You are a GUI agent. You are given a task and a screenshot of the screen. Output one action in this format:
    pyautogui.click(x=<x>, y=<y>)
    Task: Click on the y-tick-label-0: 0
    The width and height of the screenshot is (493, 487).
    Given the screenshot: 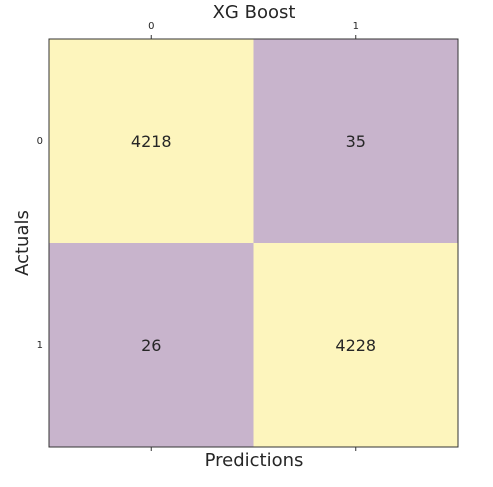 What is the action you would take?
    pyautogui.click(x=40, y=141)
    